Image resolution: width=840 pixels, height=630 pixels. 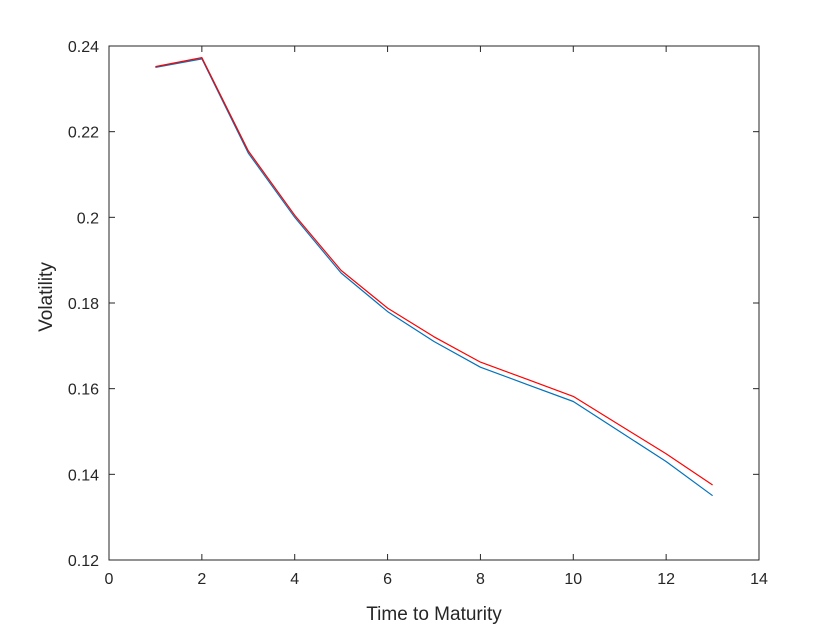 I want to click on y-tick-label: 0.2, so click(x=88, y=218).